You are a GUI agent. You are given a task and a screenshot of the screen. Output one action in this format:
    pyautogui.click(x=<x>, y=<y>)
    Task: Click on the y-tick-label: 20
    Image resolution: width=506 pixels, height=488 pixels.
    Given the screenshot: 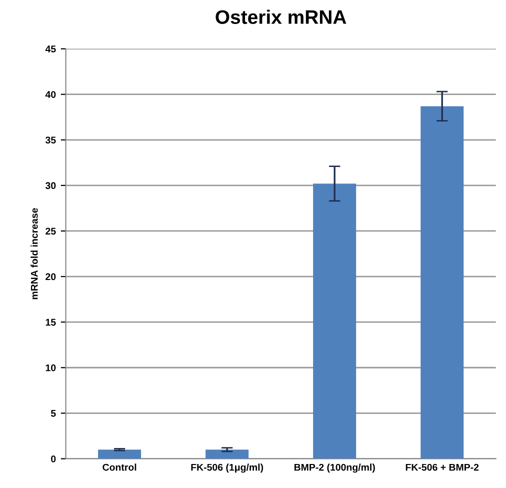 What is the action you would take?
    pyautogui.click(x=51, y=276)
    